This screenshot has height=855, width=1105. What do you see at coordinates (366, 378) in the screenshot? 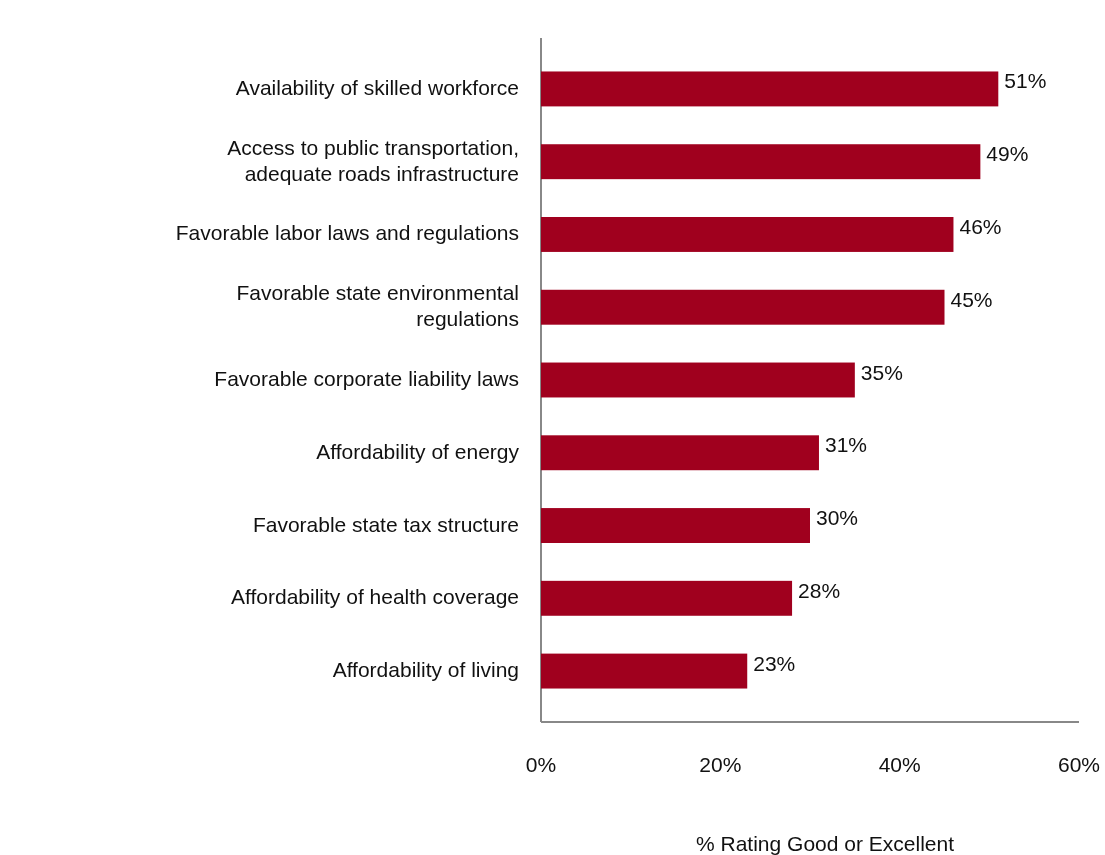
I see `y-tick-label: Favorable corporate liability laws` at bounding box center [366, 378].